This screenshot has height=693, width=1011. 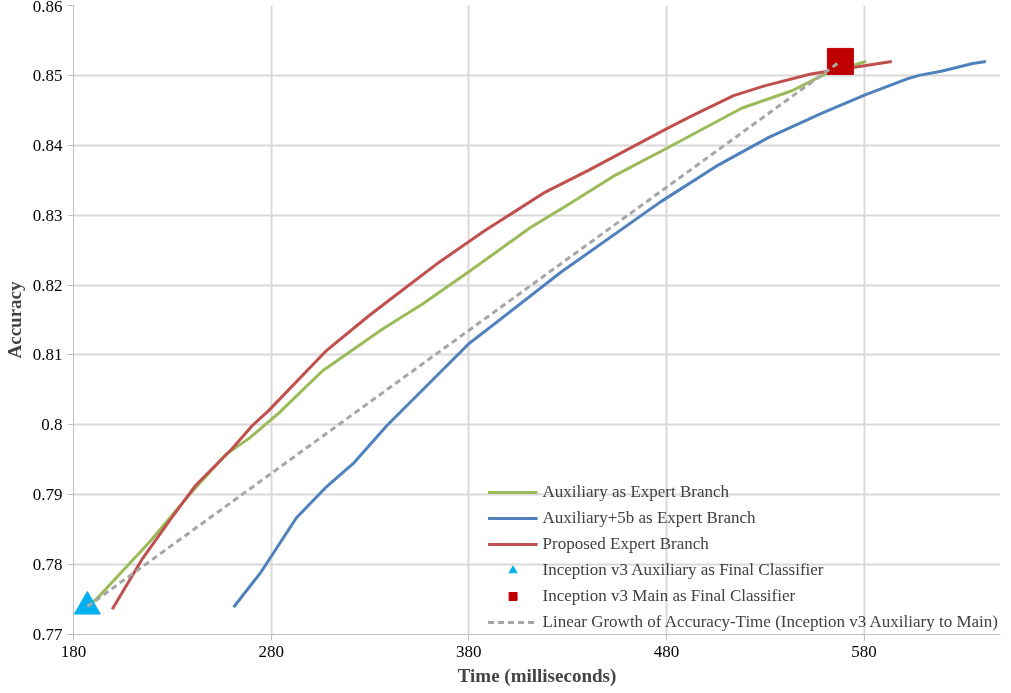 What do you see at coordinates (271, 651) in the screenshot?
I see `x-tick-label: 280` at bounding box center [271, 651].